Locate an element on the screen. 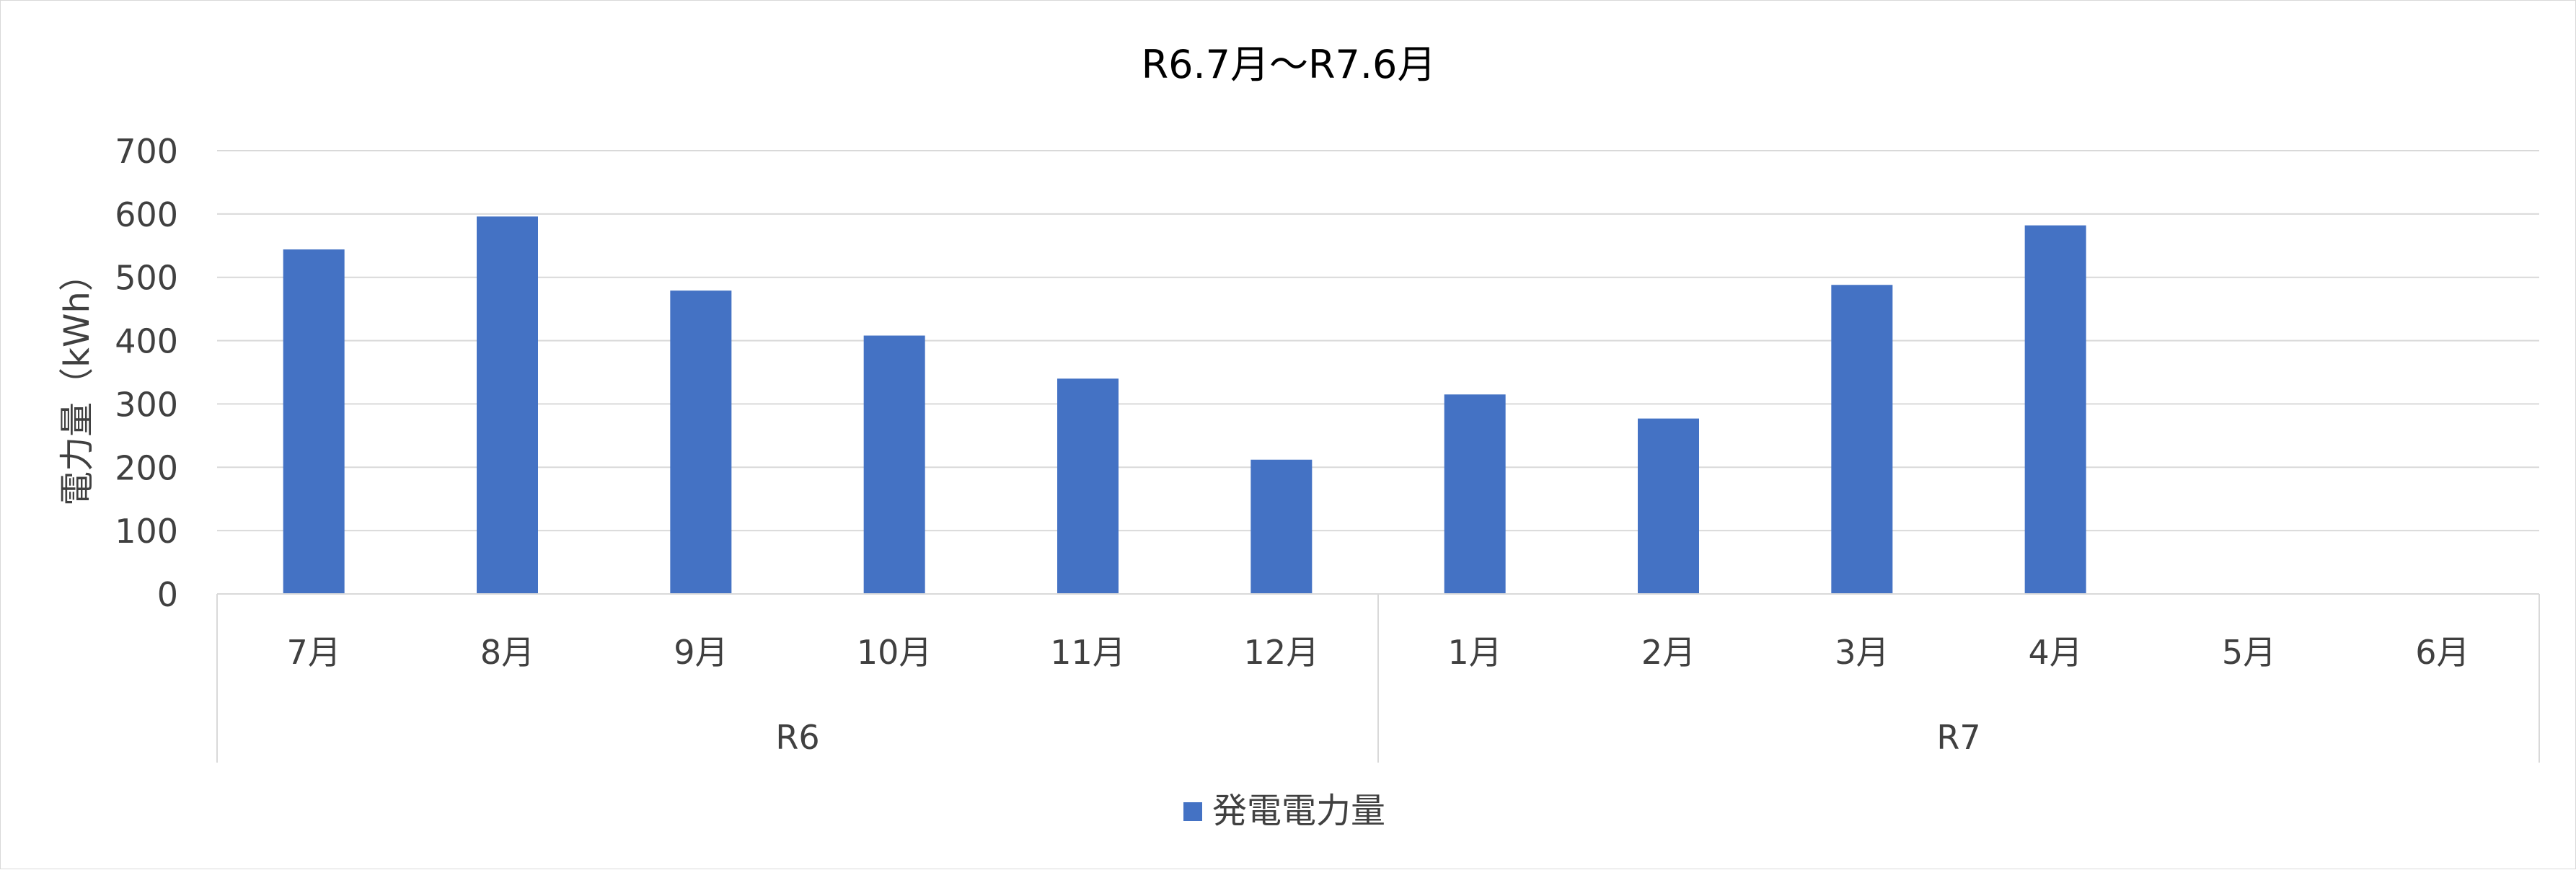  x-tick-label: 7月 is located at coordinates (314, 652).